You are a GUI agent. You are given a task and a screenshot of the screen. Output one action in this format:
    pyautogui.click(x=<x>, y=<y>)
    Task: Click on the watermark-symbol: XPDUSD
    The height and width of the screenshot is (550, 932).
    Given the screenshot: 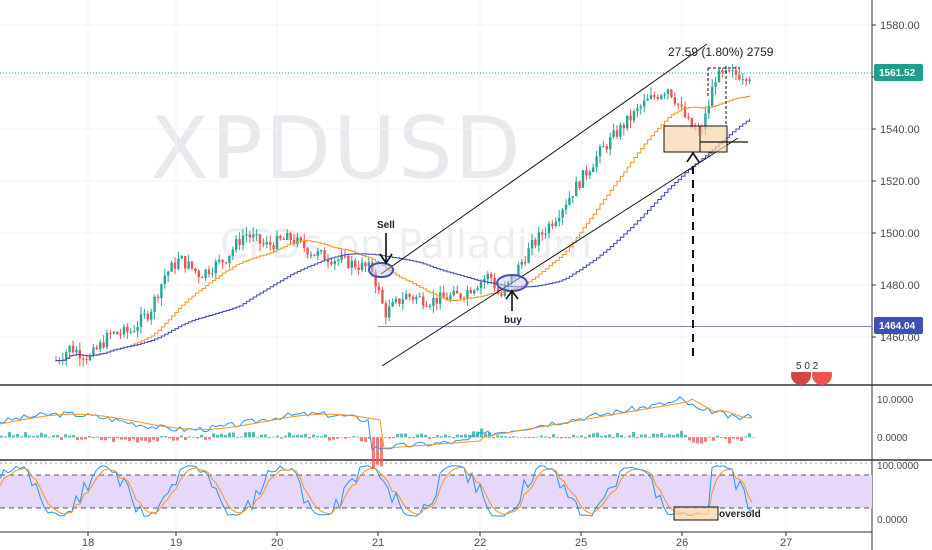 What is the action you would take?
    pyautogui.click(x=336, y=149)
    